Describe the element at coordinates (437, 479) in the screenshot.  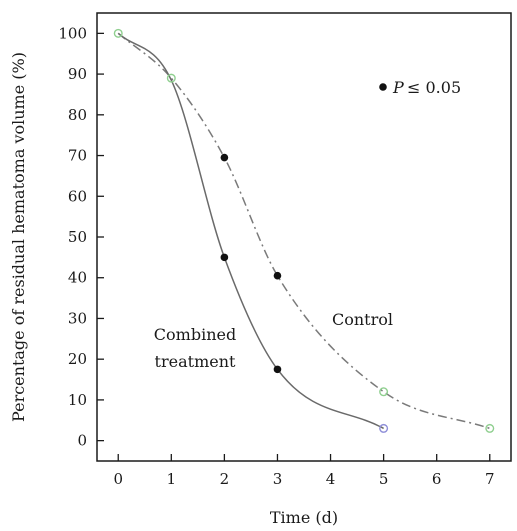
I see `x-tick-label: 6` at that location.